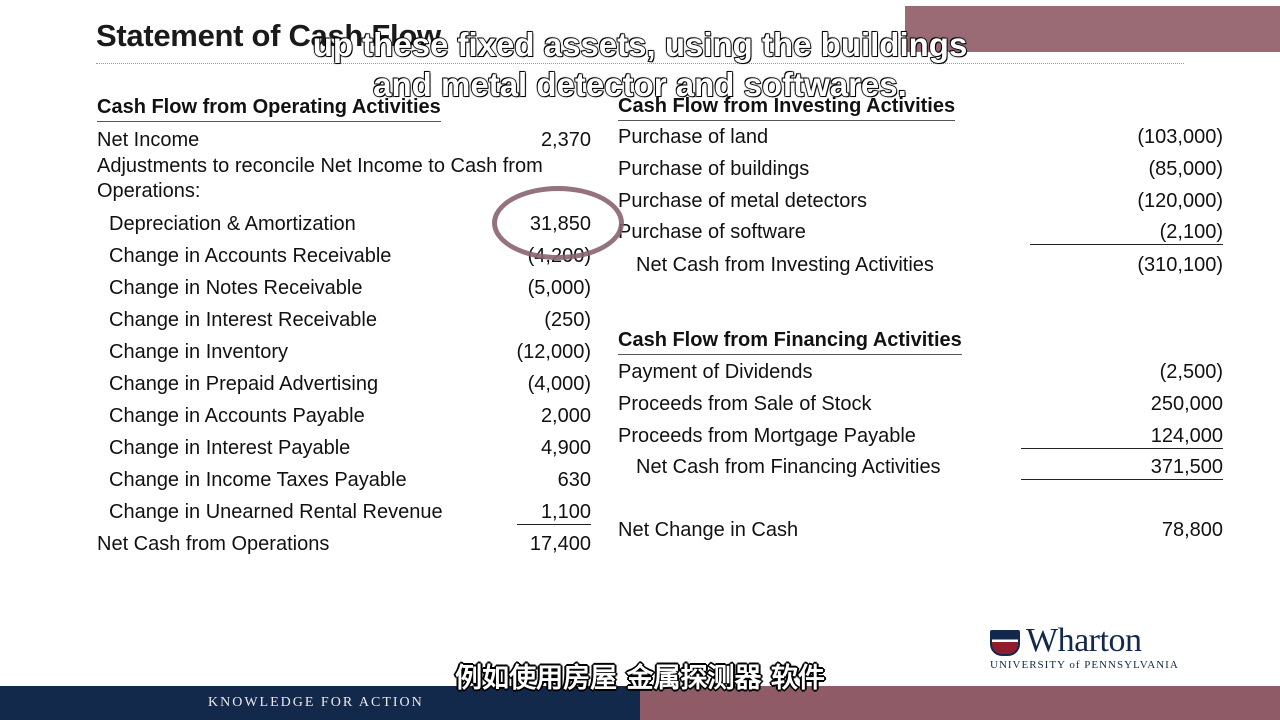 The width and height of the screenshot is (1280, 720). Describe the element at coordinates (767, 436) in the screenshot. I see `row-label: Proceeds from Mortgage Payable` at that location.